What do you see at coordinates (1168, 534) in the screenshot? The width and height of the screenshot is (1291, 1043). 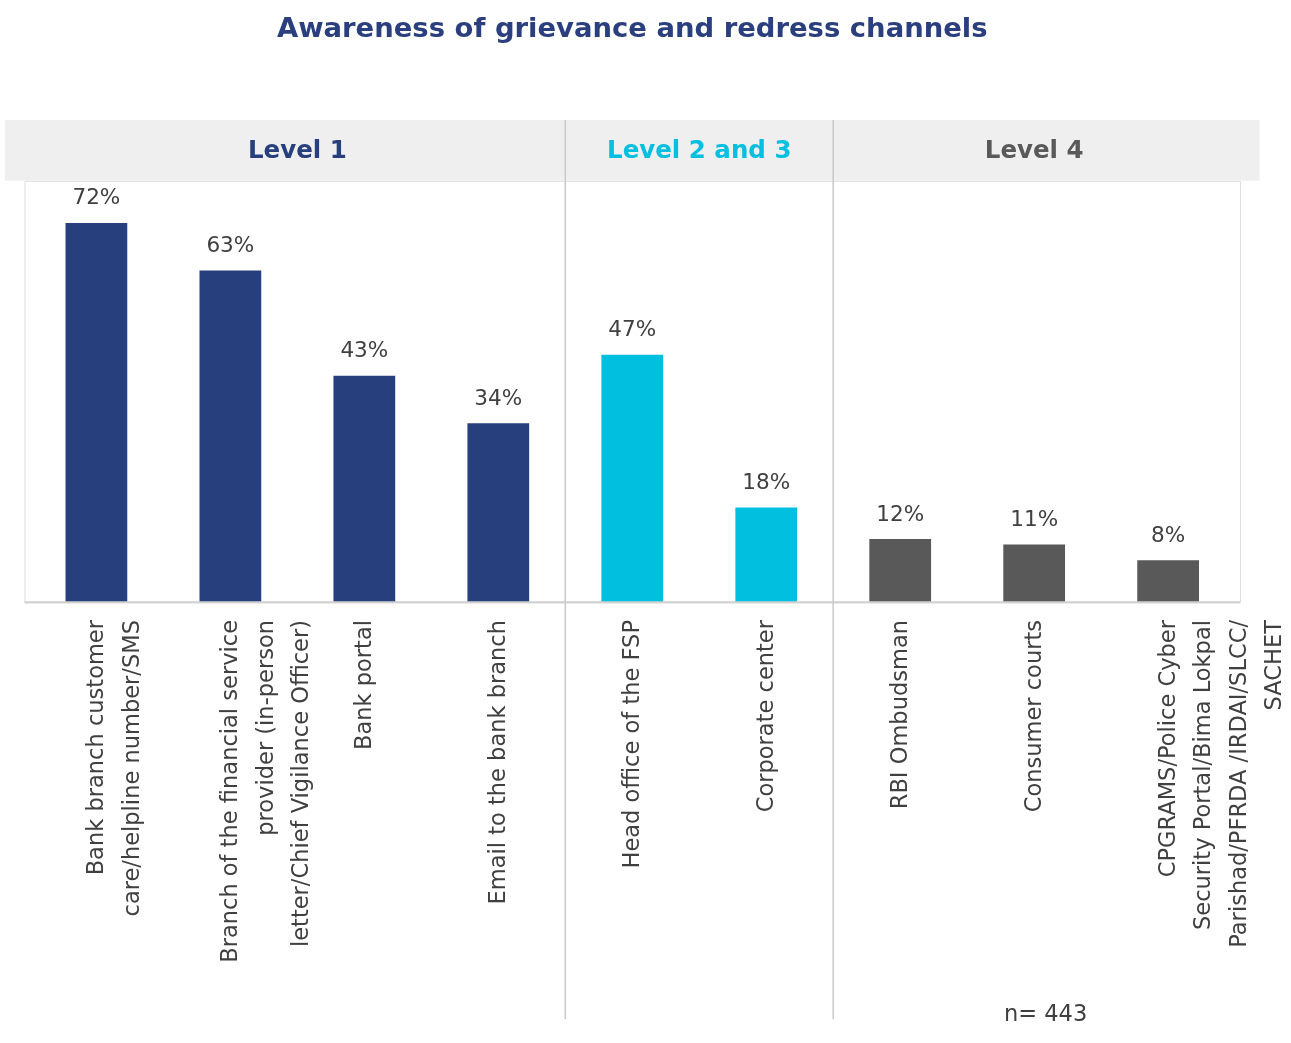 I see `data-label: 8%` at bounding box center [1168, 534].